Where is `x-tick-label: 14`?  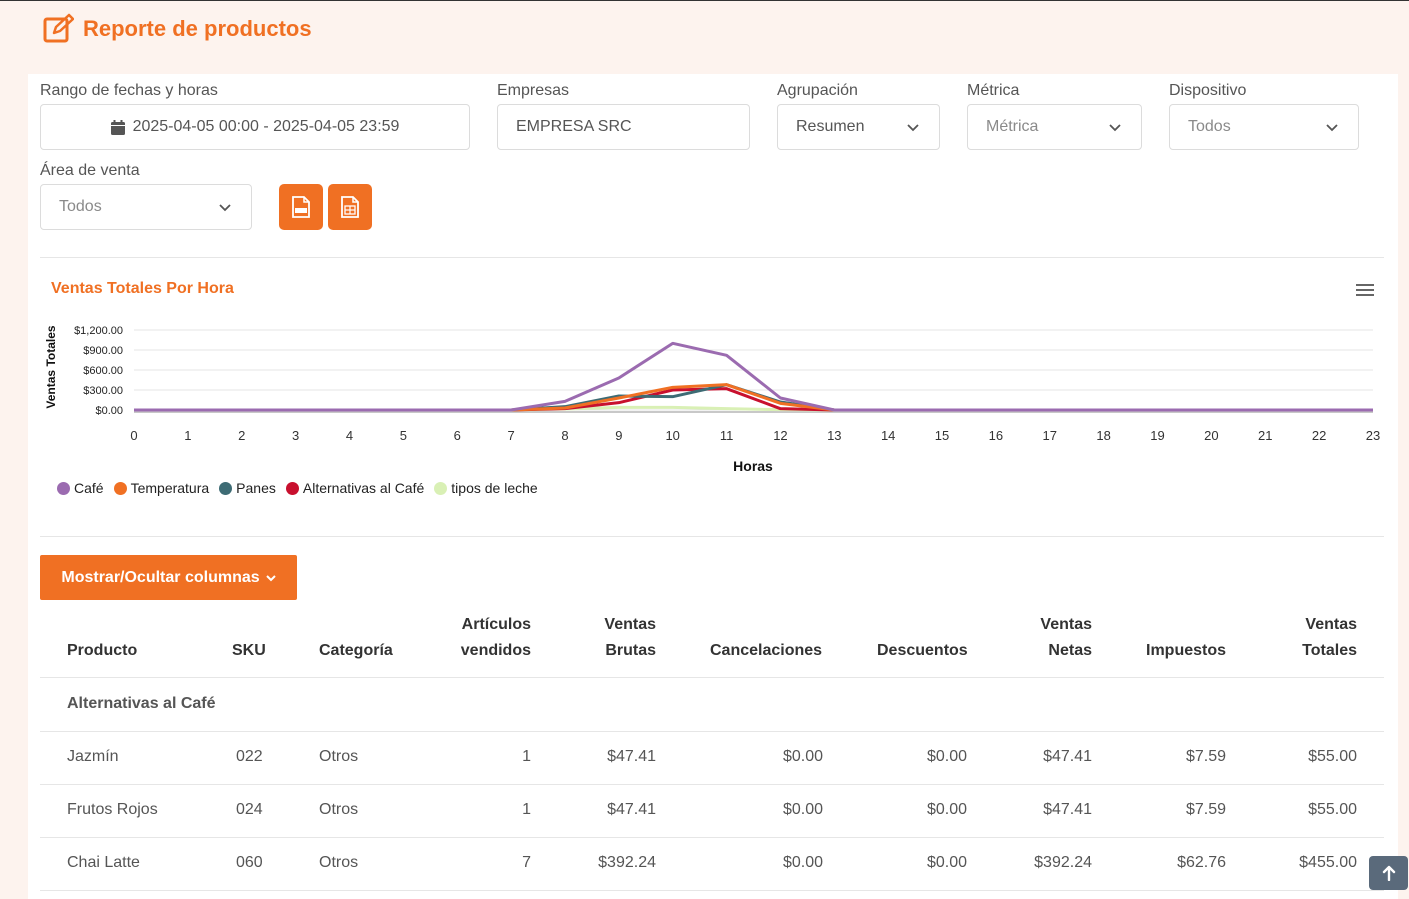 x-tick-label: 14 is located at coordinates (888, 435).